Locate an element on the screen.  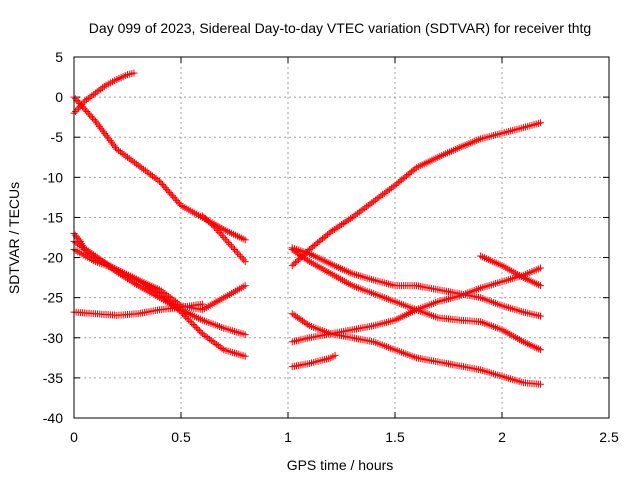
x-tick-label: 2.5 is located at coordinates (609, 437).